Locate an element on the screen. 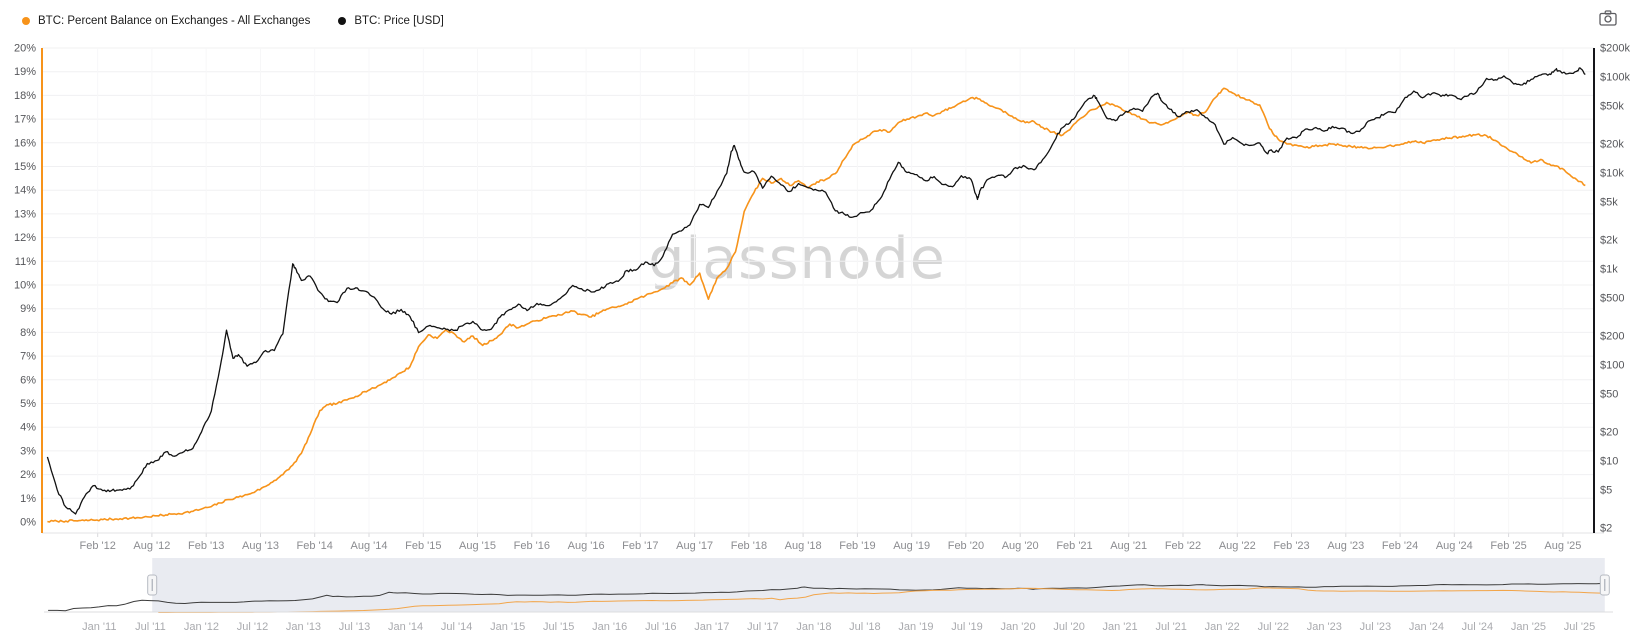  nav-tick-label: Jan '17 is located at coordinates (711, 627).